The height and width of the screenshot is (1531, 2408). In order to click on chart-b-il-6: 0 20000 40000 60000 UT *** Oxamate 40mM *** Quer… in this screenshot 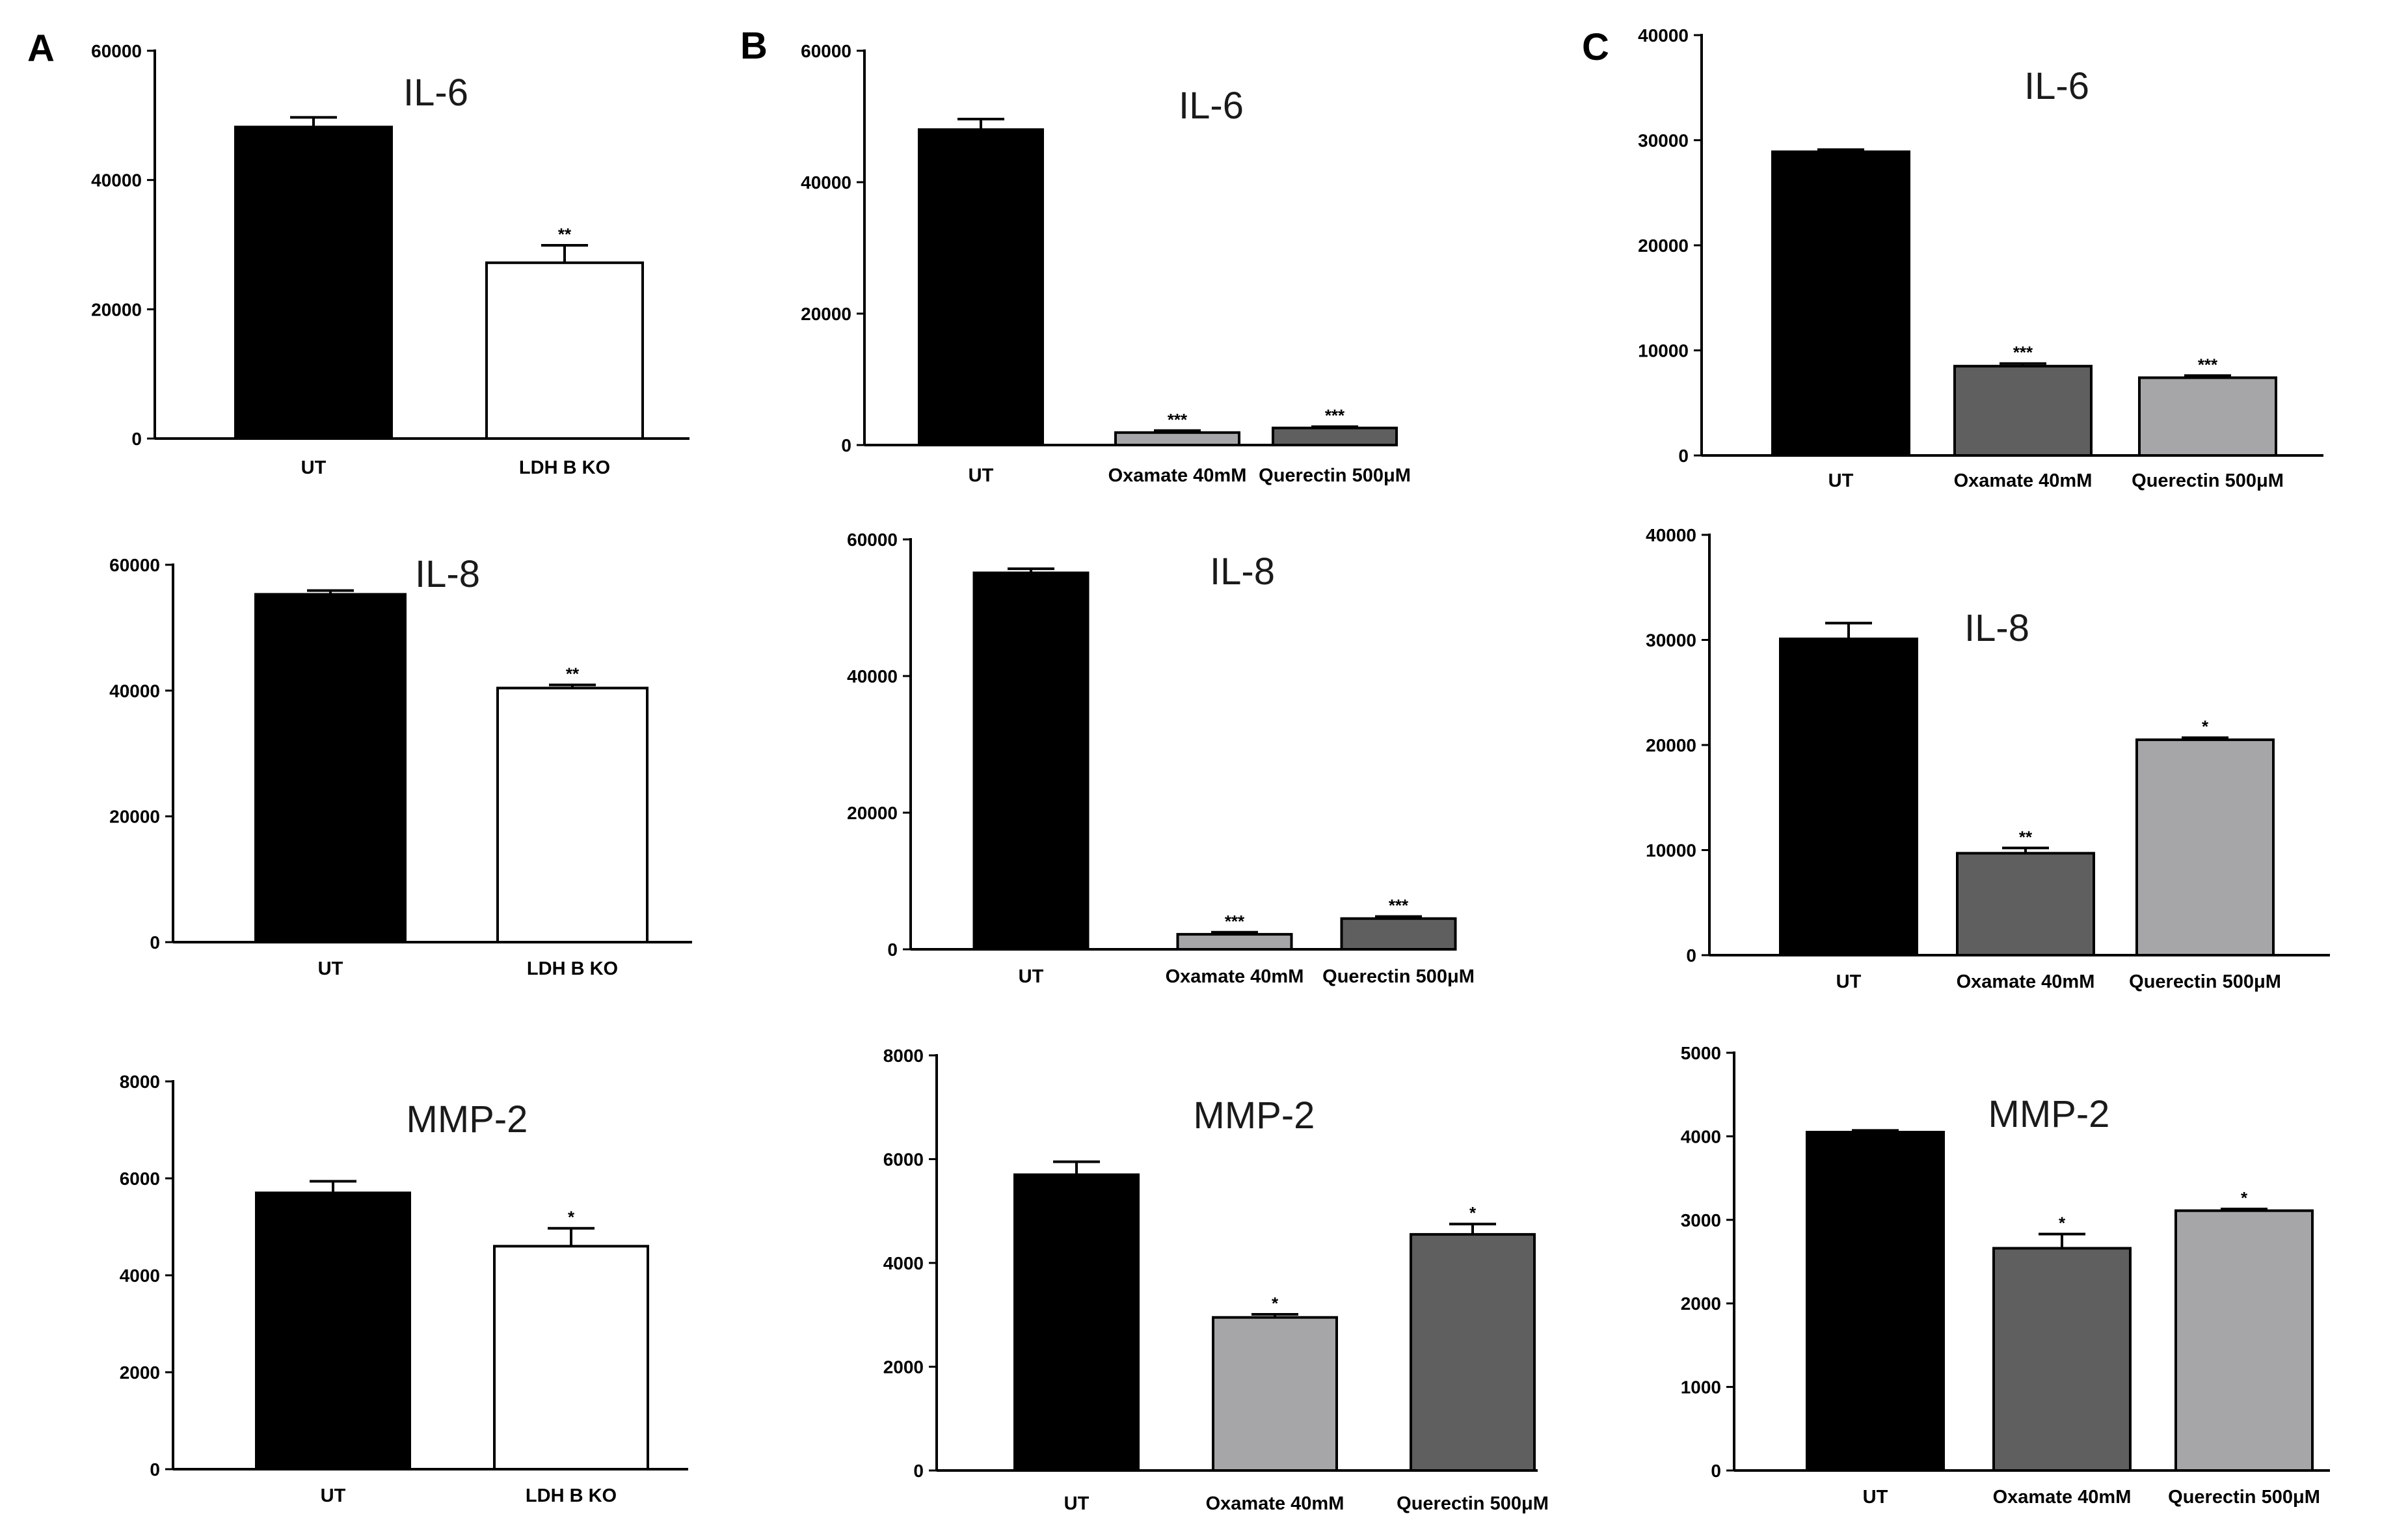, I will do `click(1106, 263)`.